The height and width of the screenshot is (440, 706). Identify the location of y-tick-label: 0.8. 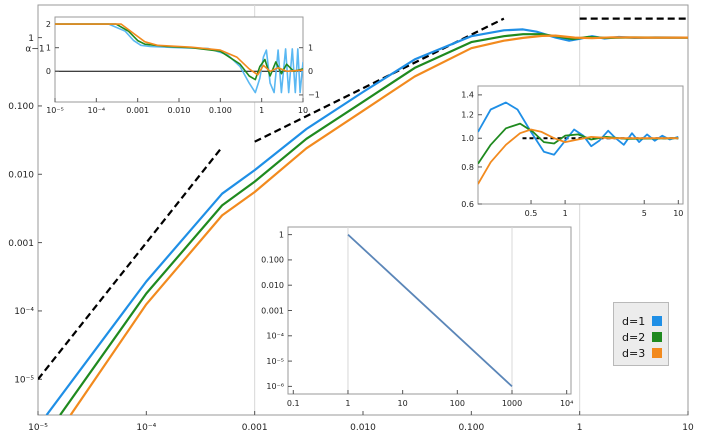
(467, 167).